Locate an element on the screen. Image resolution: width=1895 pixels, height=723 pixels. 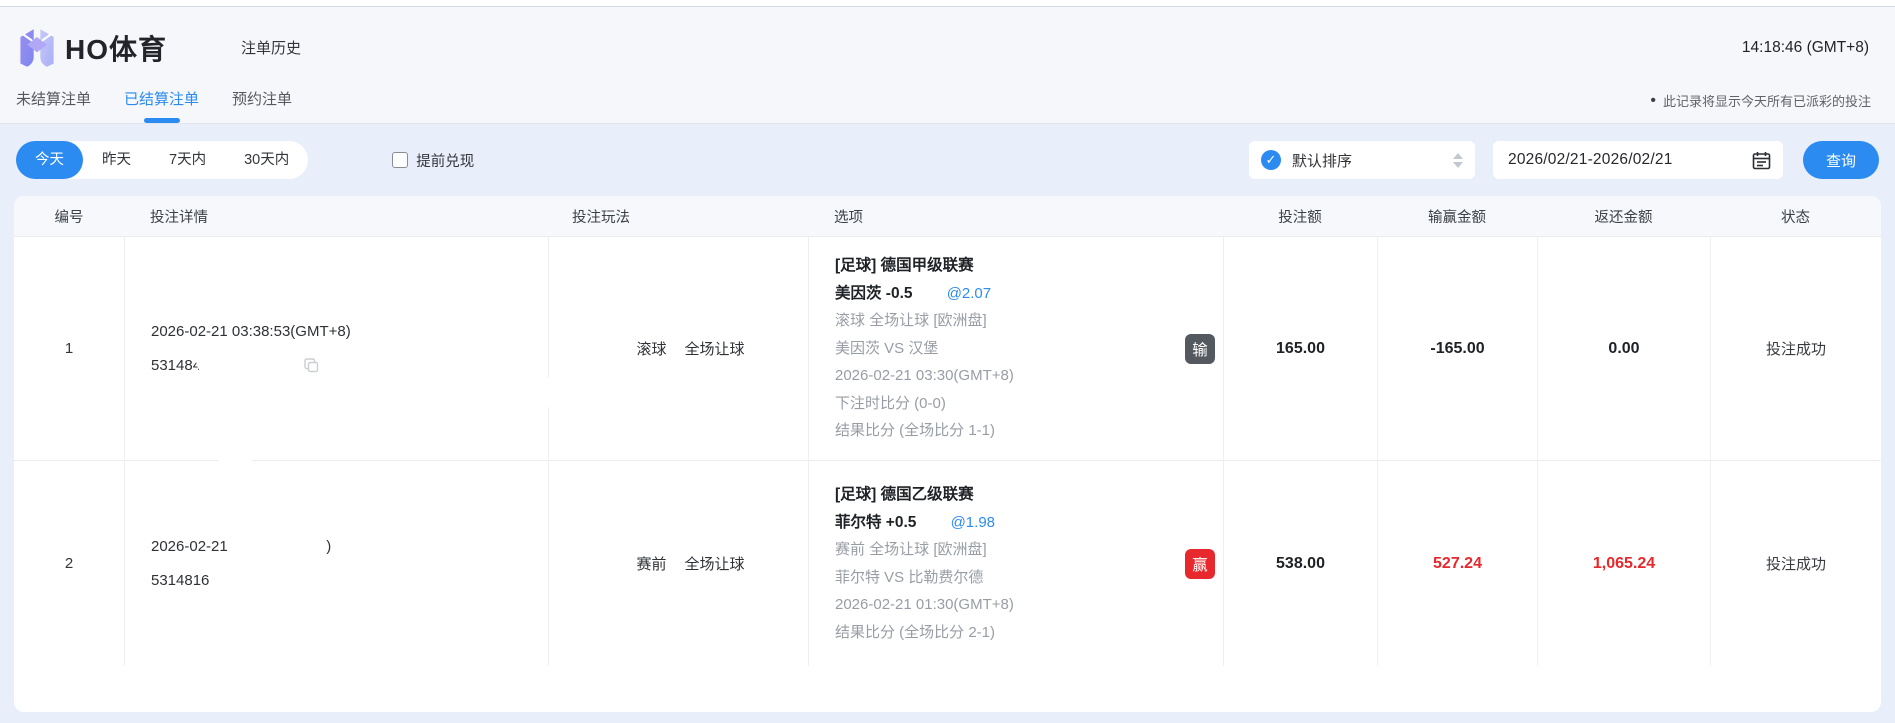
page-title: 注单历史 is located at coordinates (271, 48).